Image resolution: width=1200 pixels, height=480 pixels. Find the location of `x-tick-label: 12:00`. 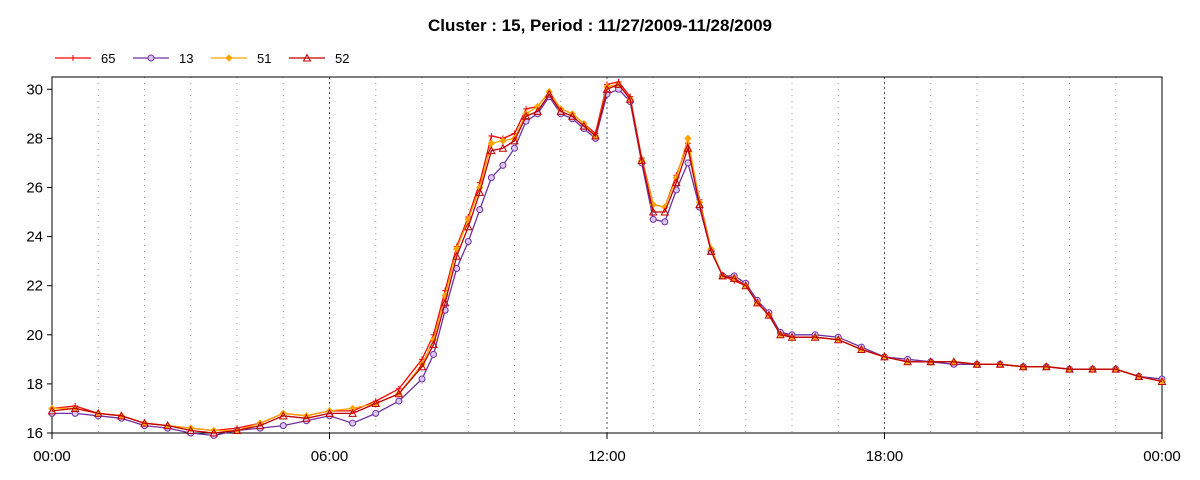

x-tick-label: 12:00 is located at coordinates (607, 456).